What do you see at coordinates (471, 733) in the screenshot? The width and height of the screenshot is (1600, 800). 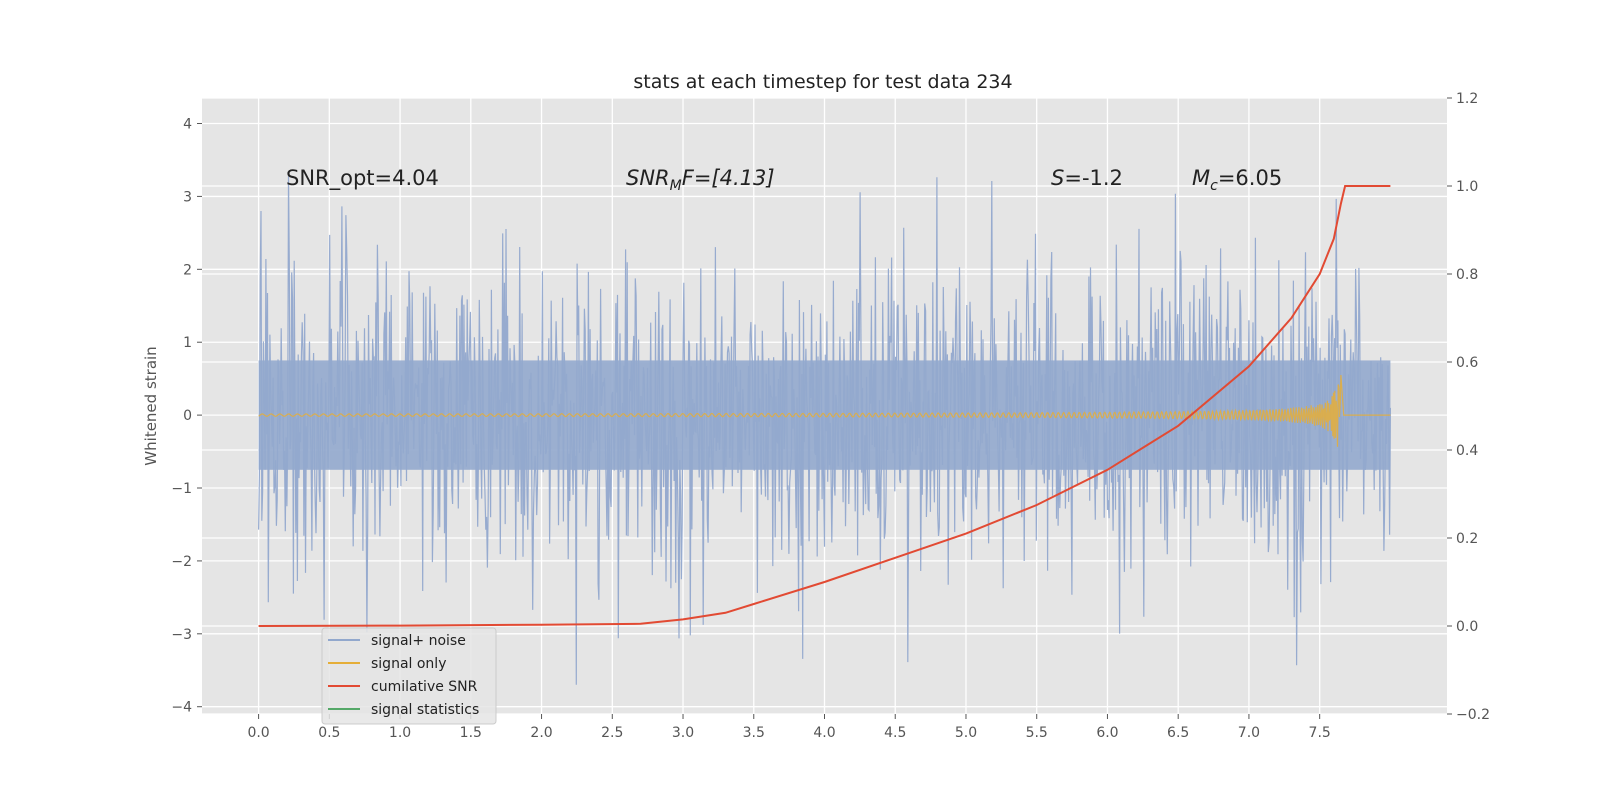 I see `x-tick-label-3: 1.5` at bounding box center [471, 733].